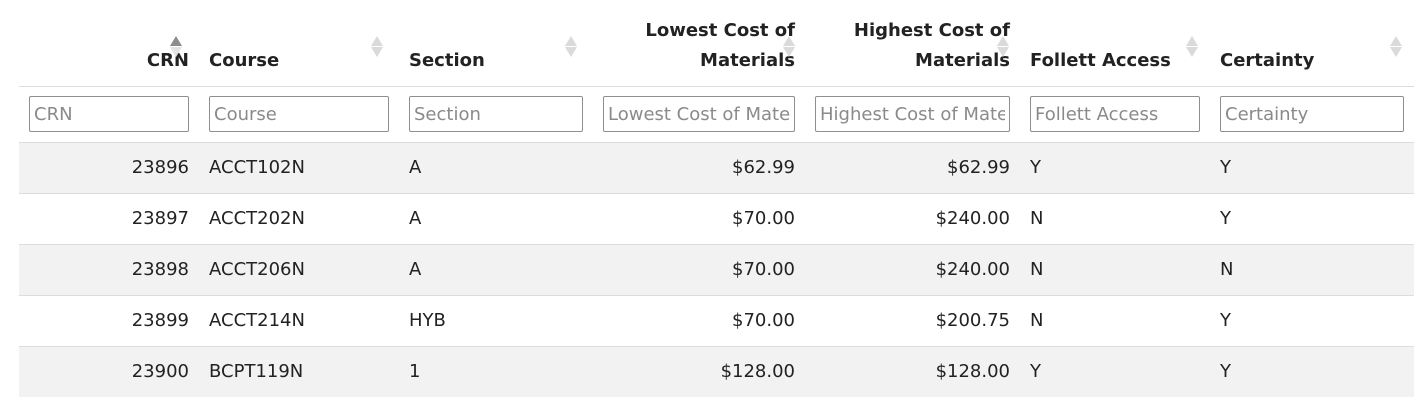 The width and height of the screenshot is (1427, 411). I want to click on column-header-label: Certainty, so click(1267, 60).